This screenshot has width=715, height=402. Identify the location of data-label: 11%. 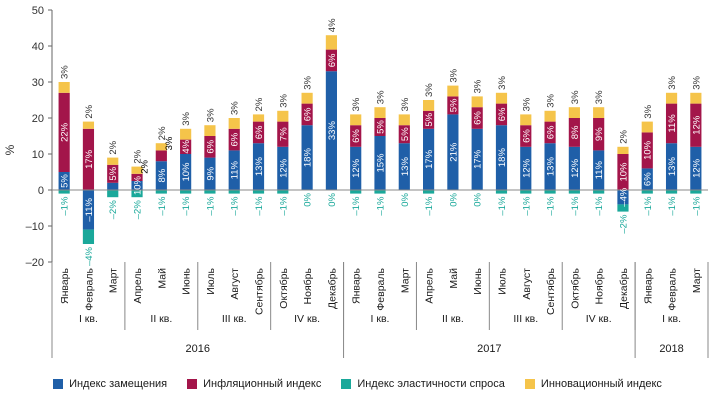
(235, 169).